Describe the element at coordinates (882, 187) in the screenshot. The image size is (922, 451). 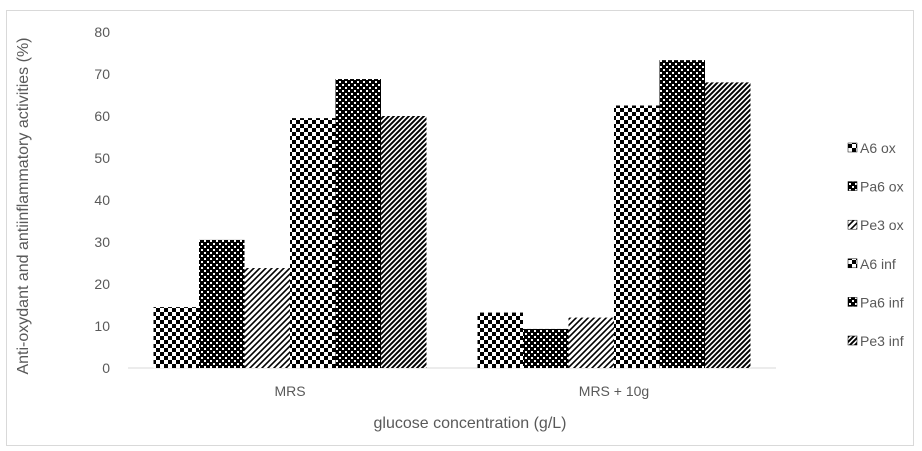
I see `legend-label: Pa6 ox` at that location.